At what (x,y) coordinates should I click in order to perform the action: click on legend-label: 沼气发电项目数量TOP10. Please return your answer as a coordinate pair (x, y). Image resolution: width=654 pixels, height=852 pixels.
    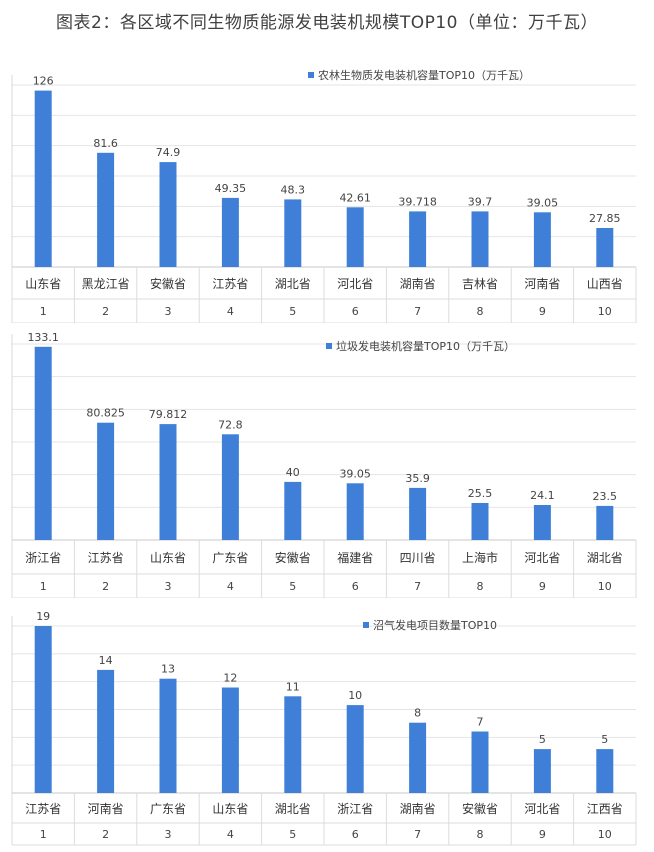
    Looking at the image, I should click on (435, 625).